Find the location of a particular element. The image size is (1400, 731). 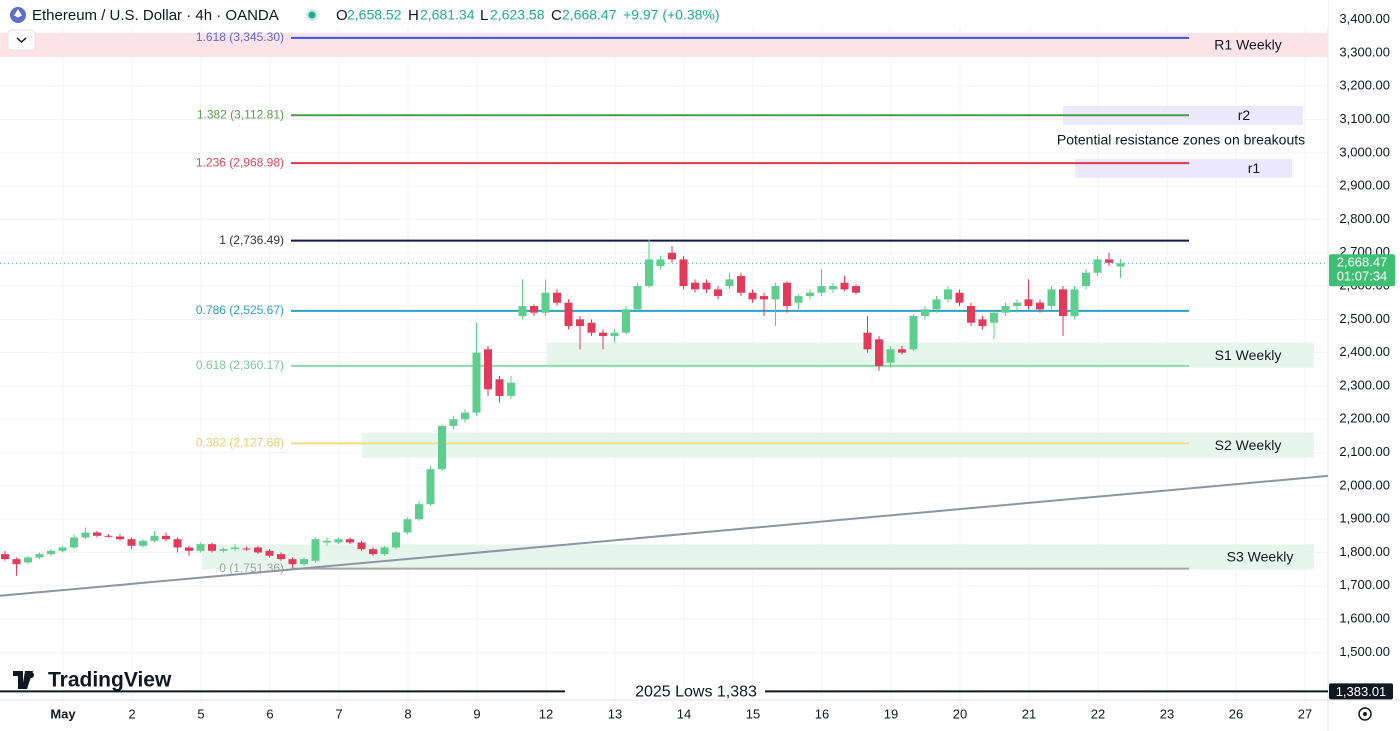

y-tick-label: 1,900.00 is located at coordinates (1364, 518).